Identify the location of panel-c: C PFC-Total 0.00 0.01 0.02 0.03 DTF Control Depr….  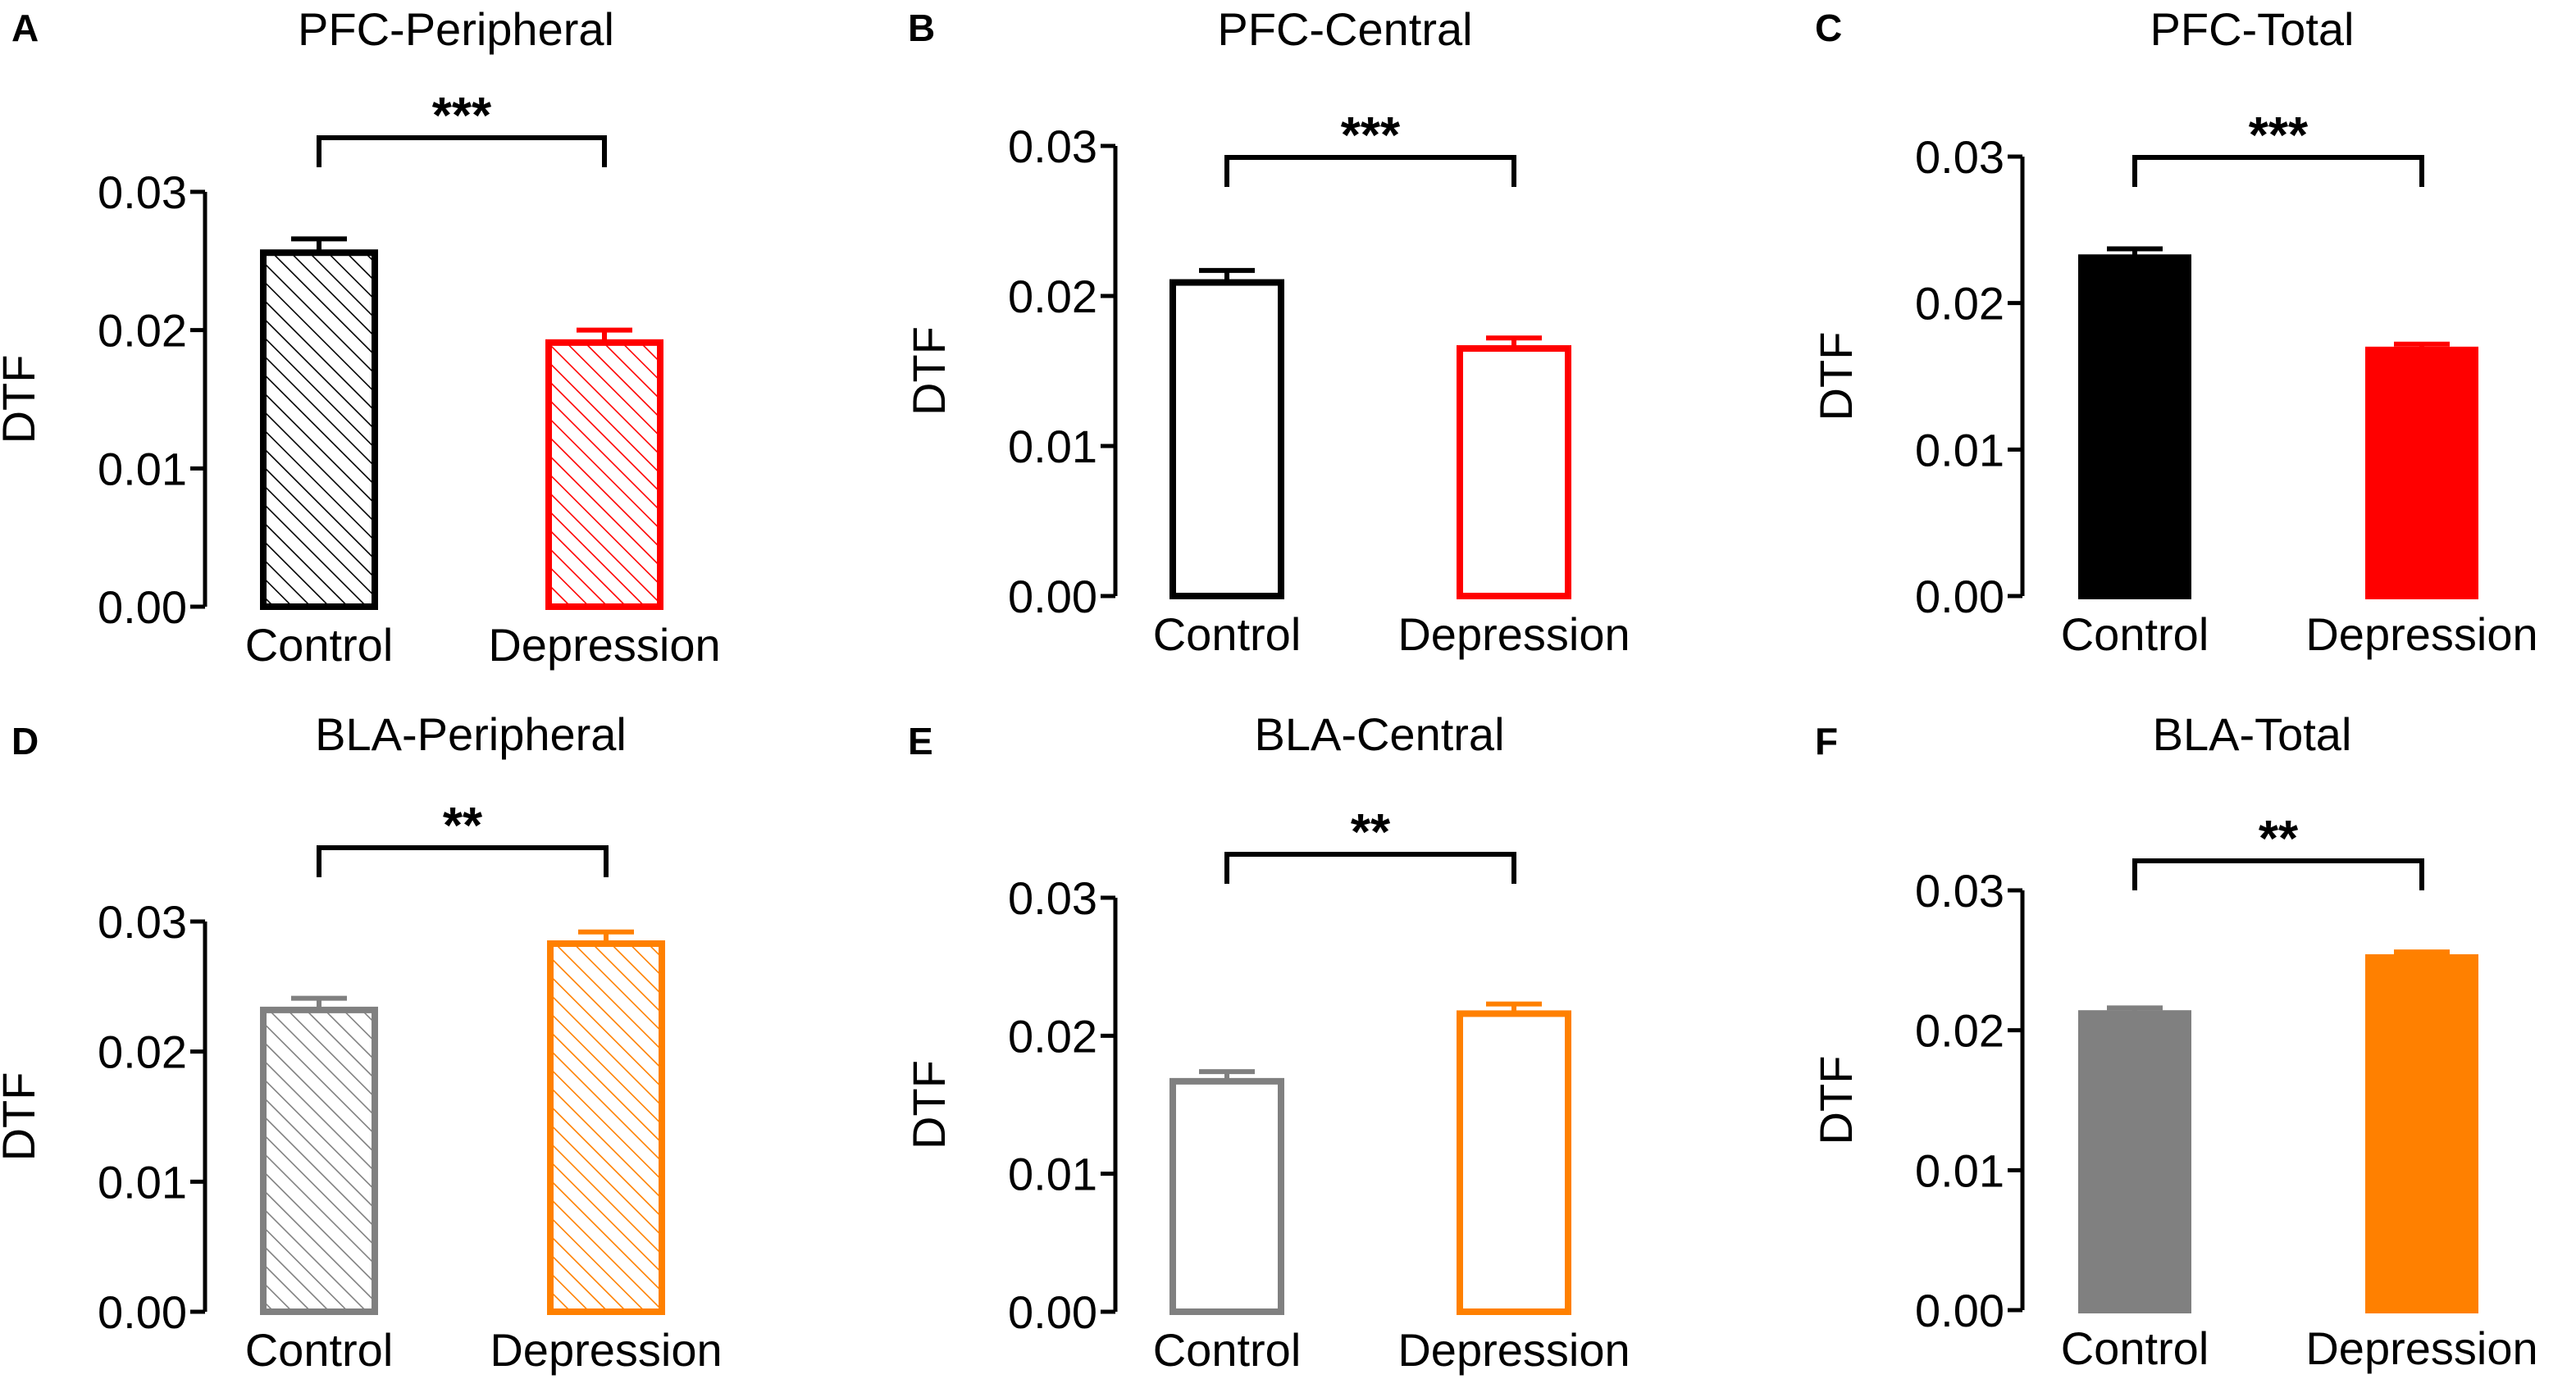
(2174, 332).